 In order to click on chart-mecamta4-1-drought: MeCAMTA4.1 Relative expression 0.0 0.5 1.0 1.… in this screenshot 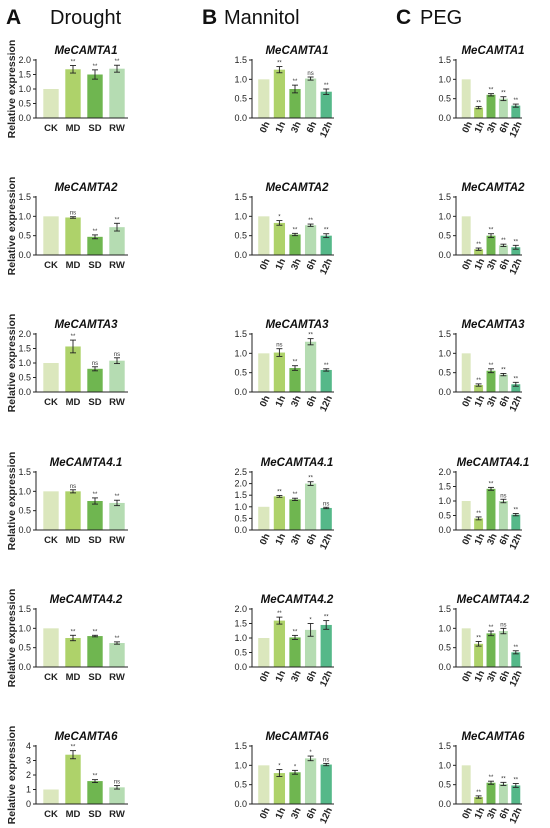, I will do `click(67, 501)`.